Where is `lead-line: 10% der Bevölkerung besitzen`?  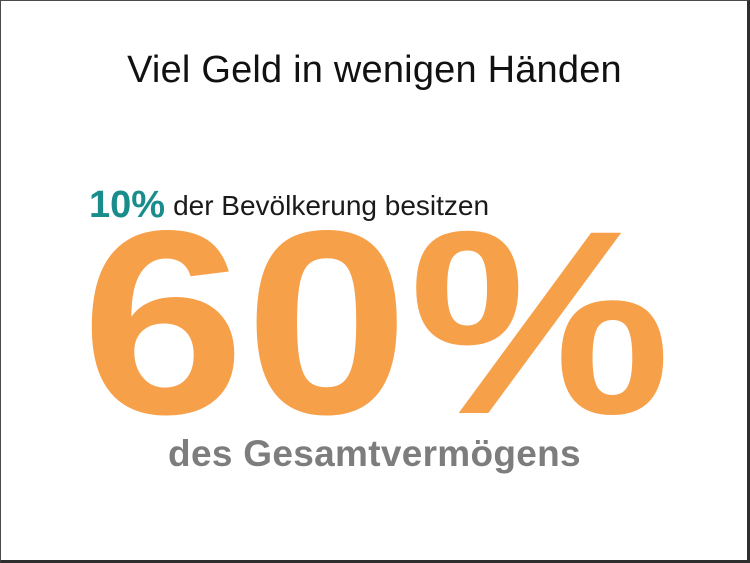
lead-line: 10% der Bevölkerung besitzen is located at coordinates (289, 205).